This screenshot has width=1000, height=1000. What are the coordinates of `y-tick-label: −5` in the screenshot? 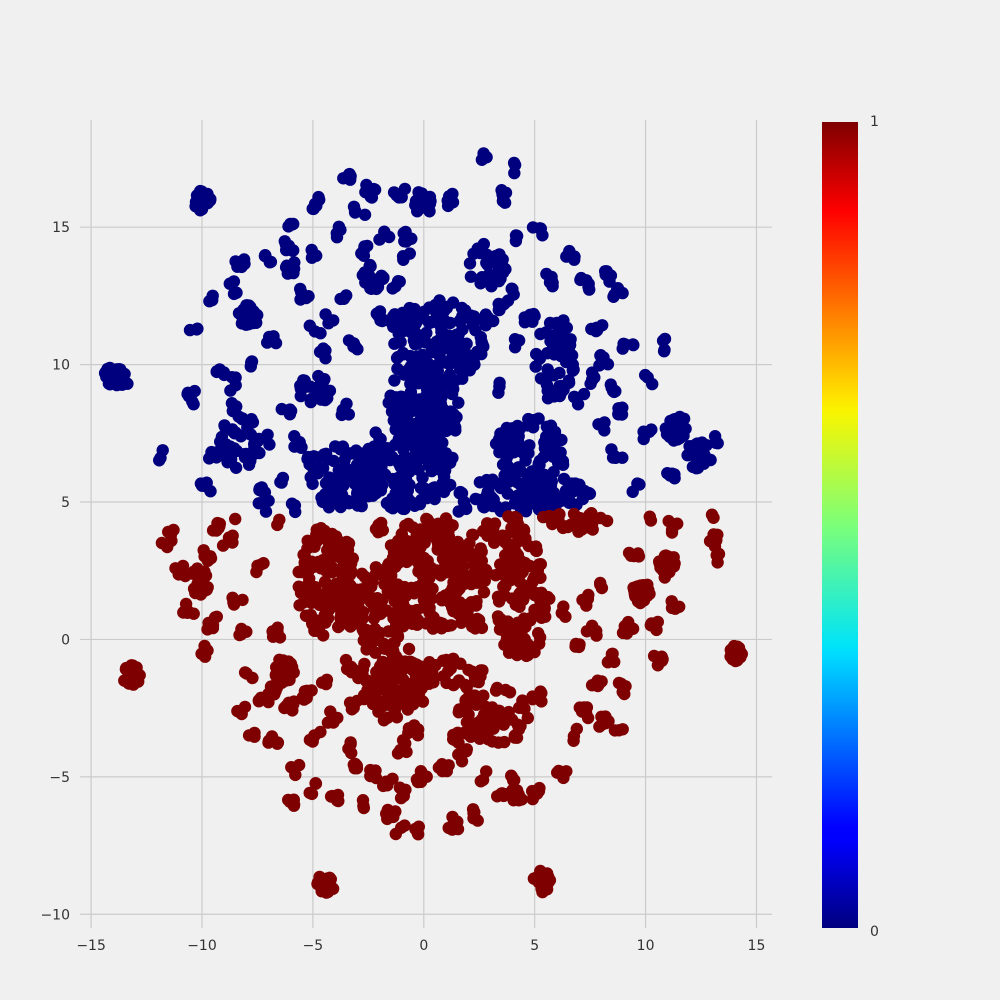 It's located at (59, 778).